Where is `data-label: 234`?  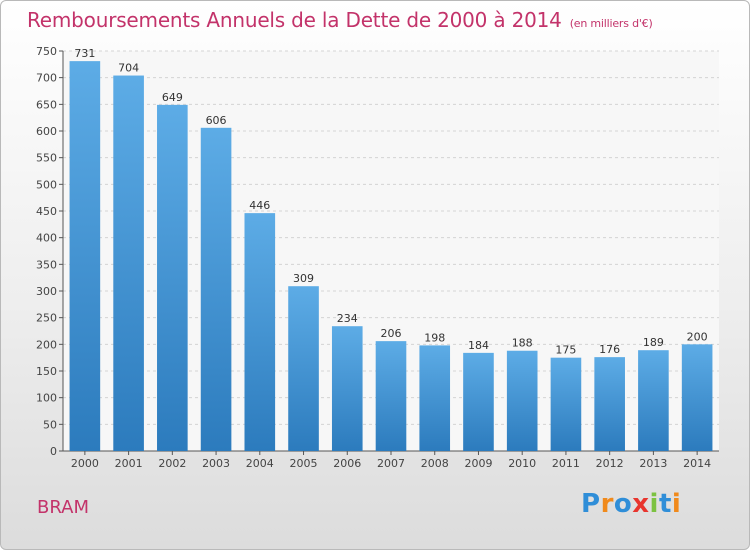
data-label: 234 is located at coordinates (347, 318).